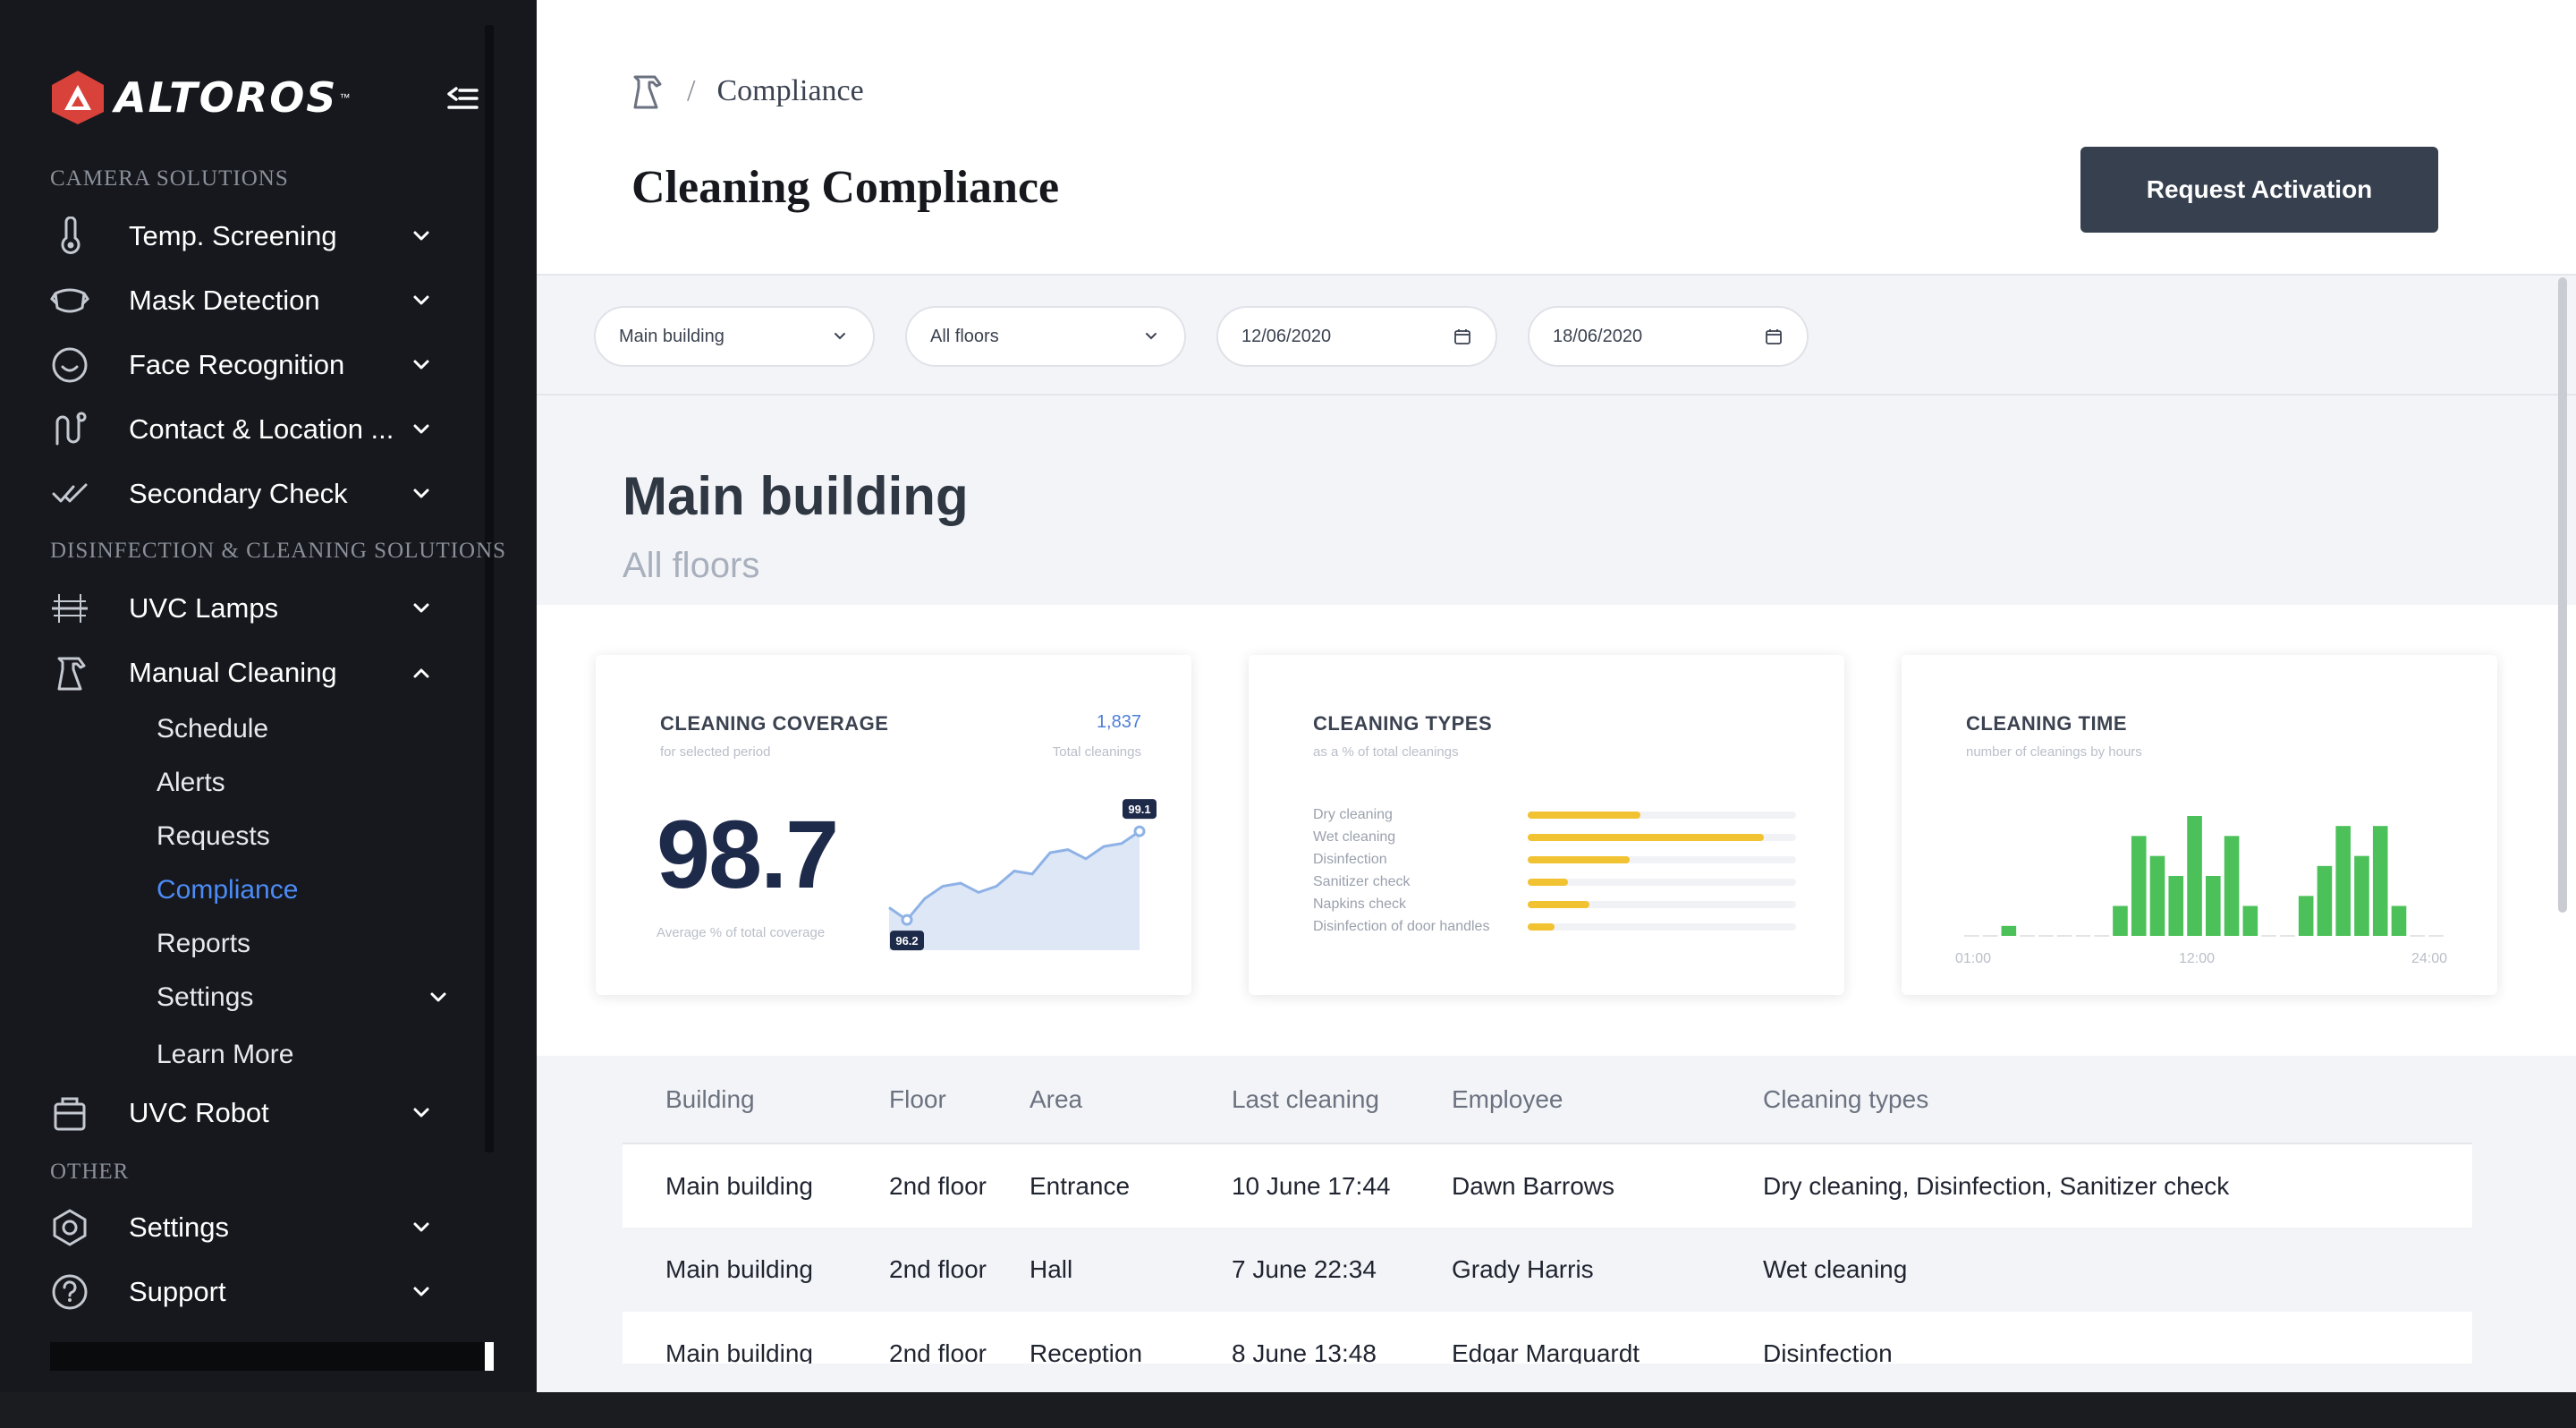 This screenshot has width=2576, height=1428. What do you see at coordinates (916, 1100) in the screenshot?
I see `column-header: Floor` at bounding box center [916, 1100].